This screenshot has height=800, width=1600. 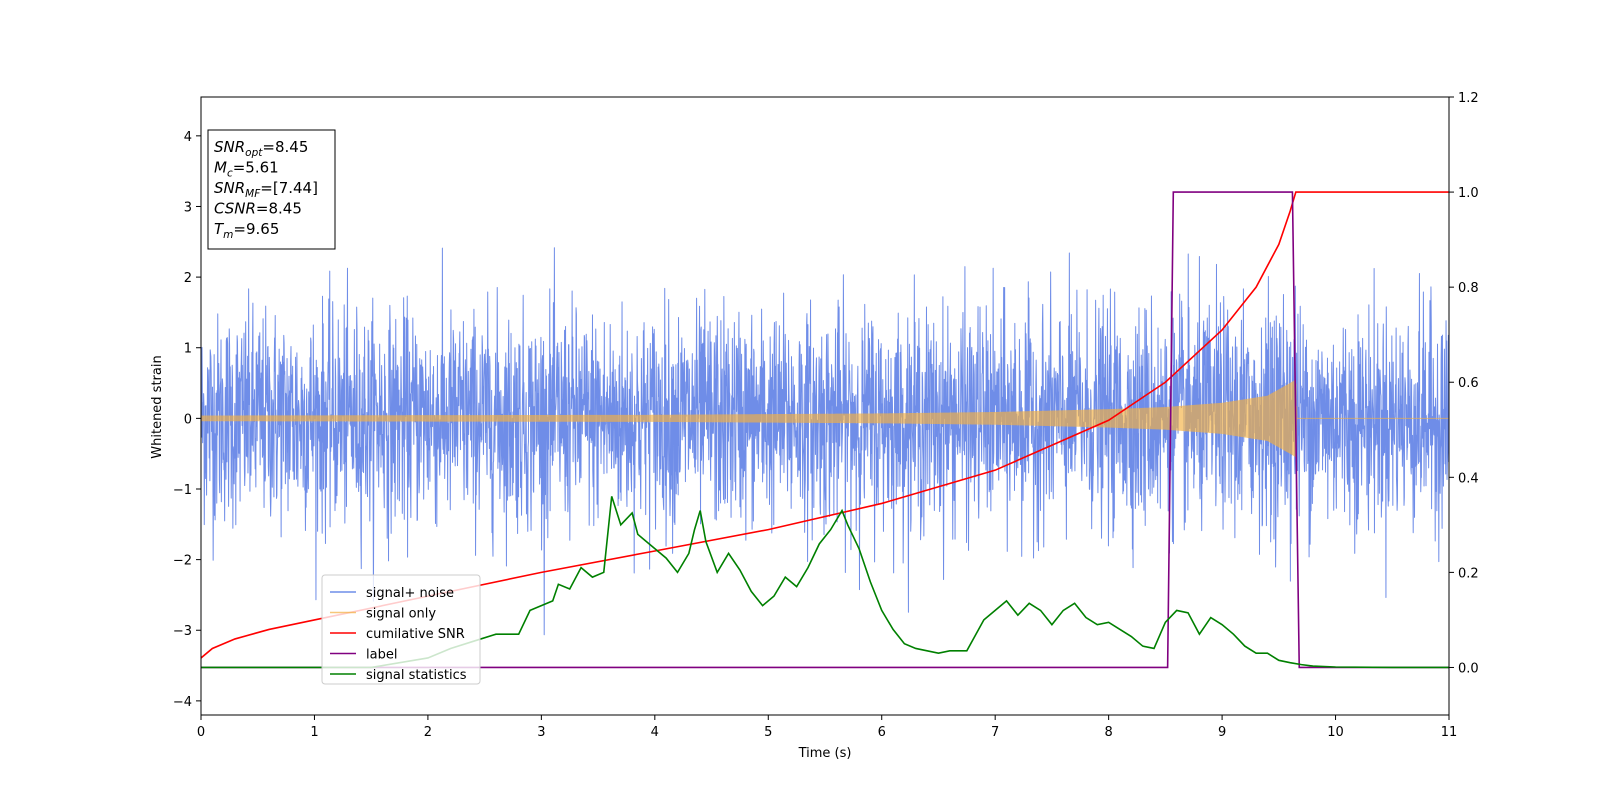 I want to click on y-tick-label: −2, so click(x=182, y=561).